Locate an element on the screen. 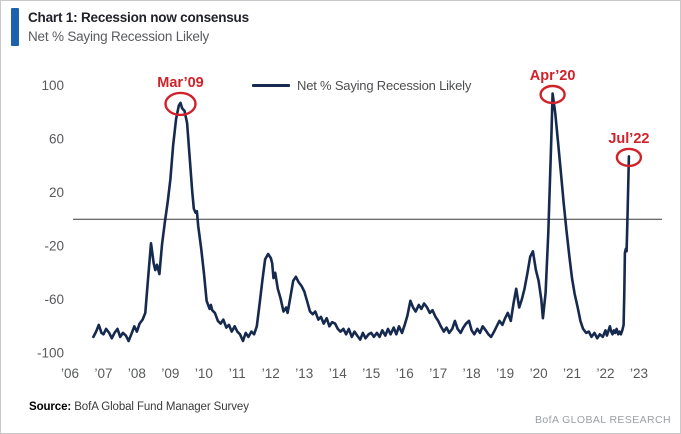 The image size is (681, 434). chart-title: Chart 1: Recession now consensus is located at coordinates (138, 17).